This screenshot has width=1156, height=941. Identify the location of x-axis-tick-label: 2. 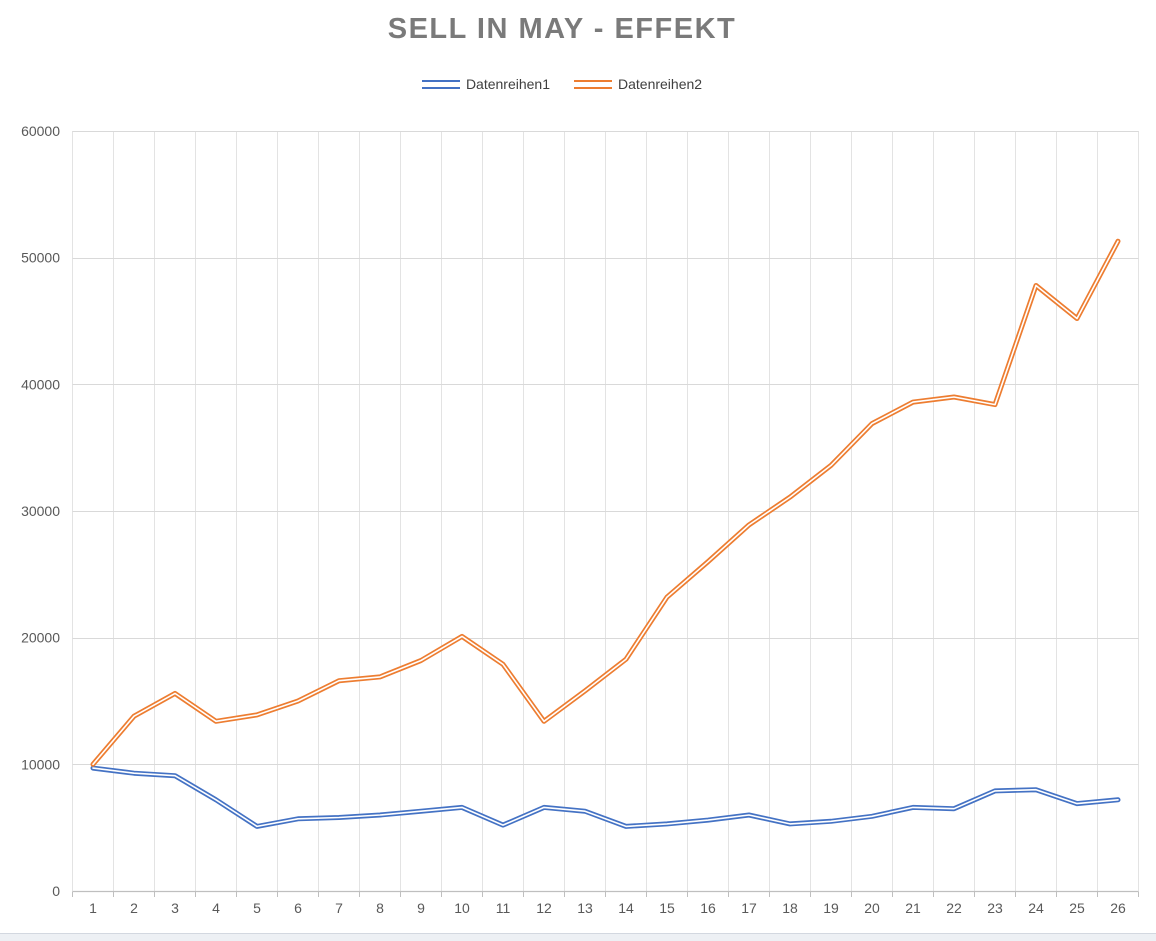
(134, 908).